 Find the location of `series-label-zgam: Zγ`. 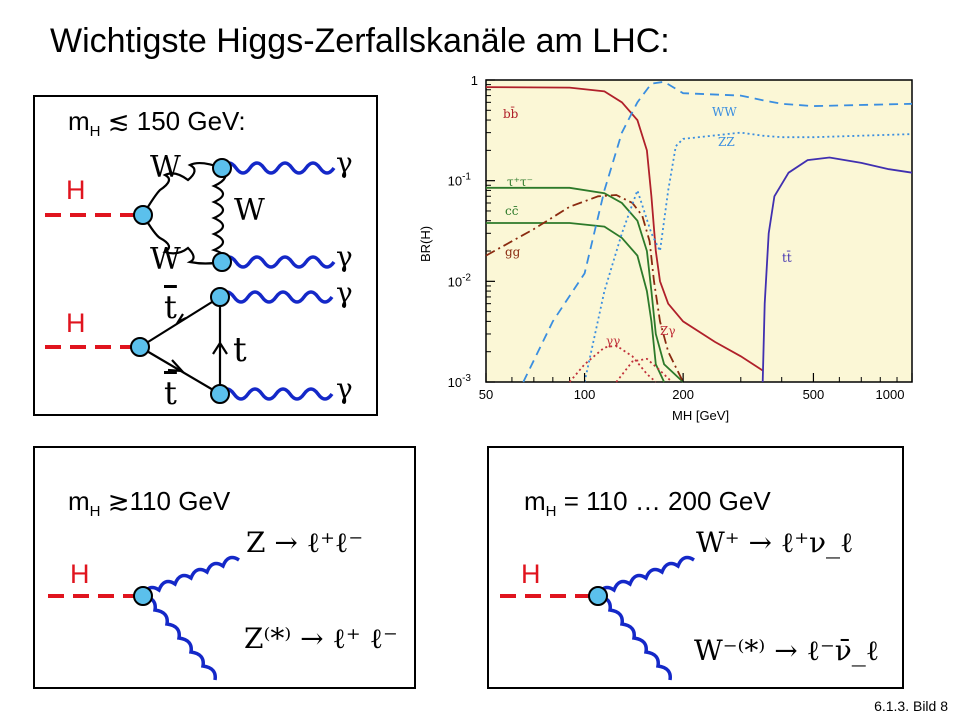

series-label-zgam: Zγ is located at coordinates (668, 331).